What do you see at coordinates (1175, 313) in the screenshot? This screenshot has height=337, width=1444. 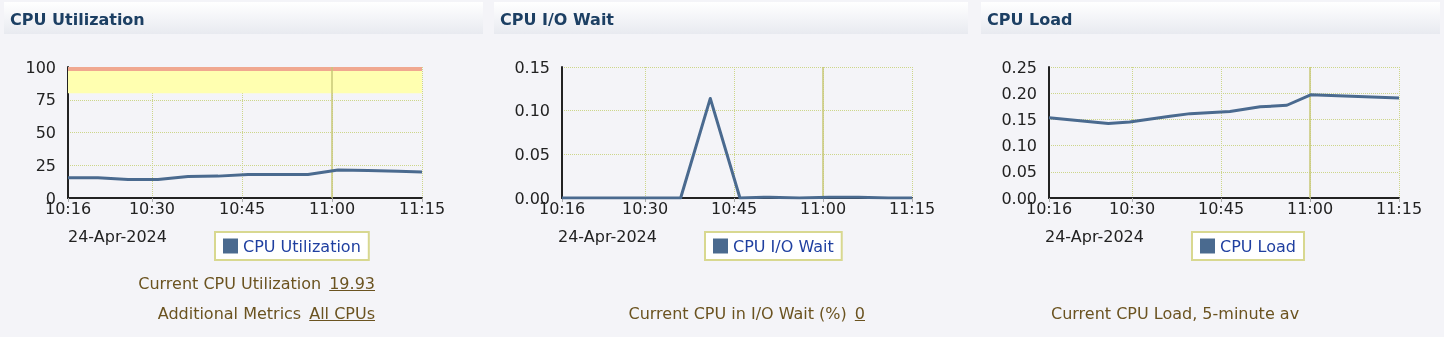 I see `text: Current CPU Load, 5-minute av` at bounding box center [1175, 313].